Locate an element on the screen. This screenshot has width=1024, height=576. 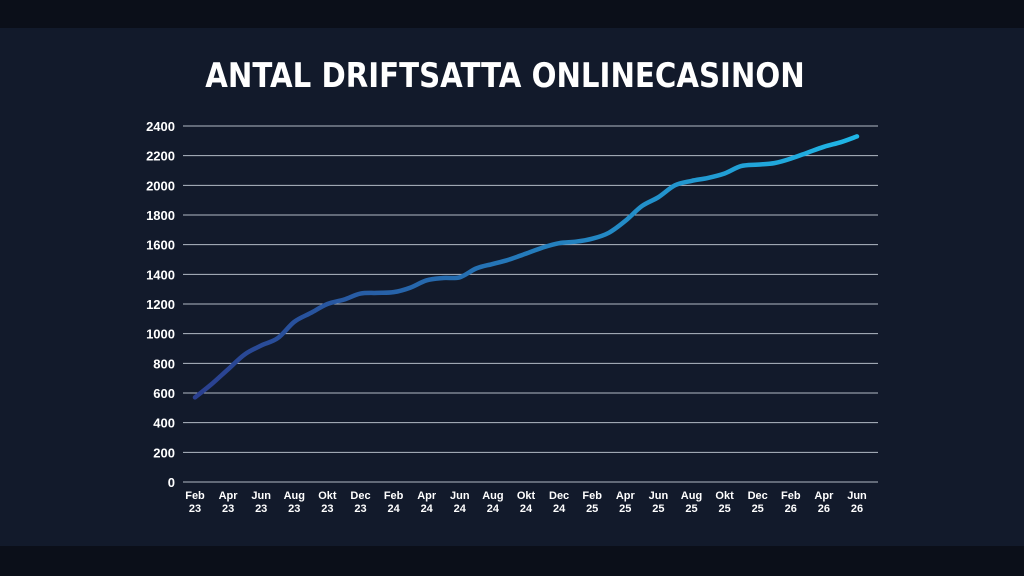
x-tick-label: Jun 24 is located at coordinates (460, 502).